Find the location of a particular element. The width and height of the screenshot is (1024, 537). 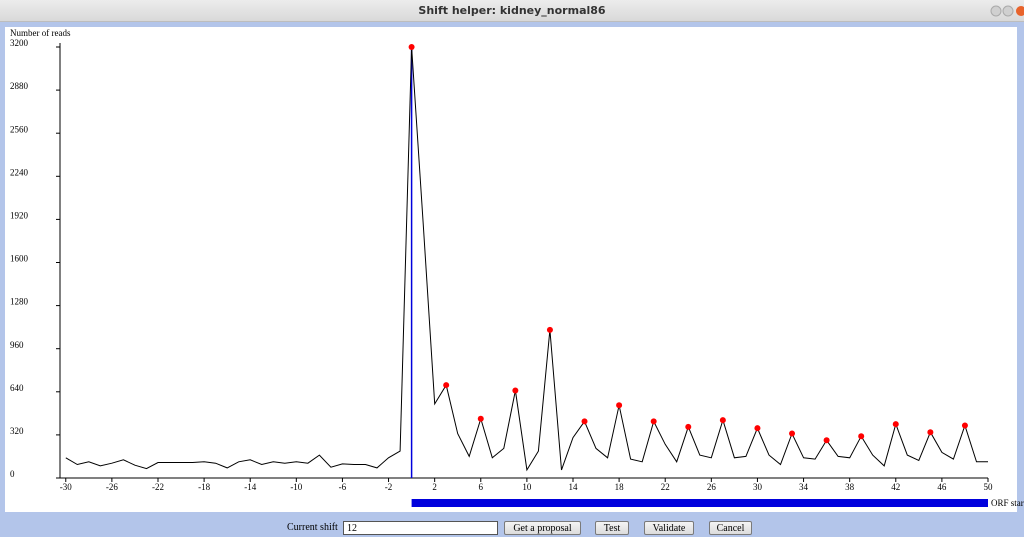

x-tick-label: 50 is located at coordinates (989, 487).